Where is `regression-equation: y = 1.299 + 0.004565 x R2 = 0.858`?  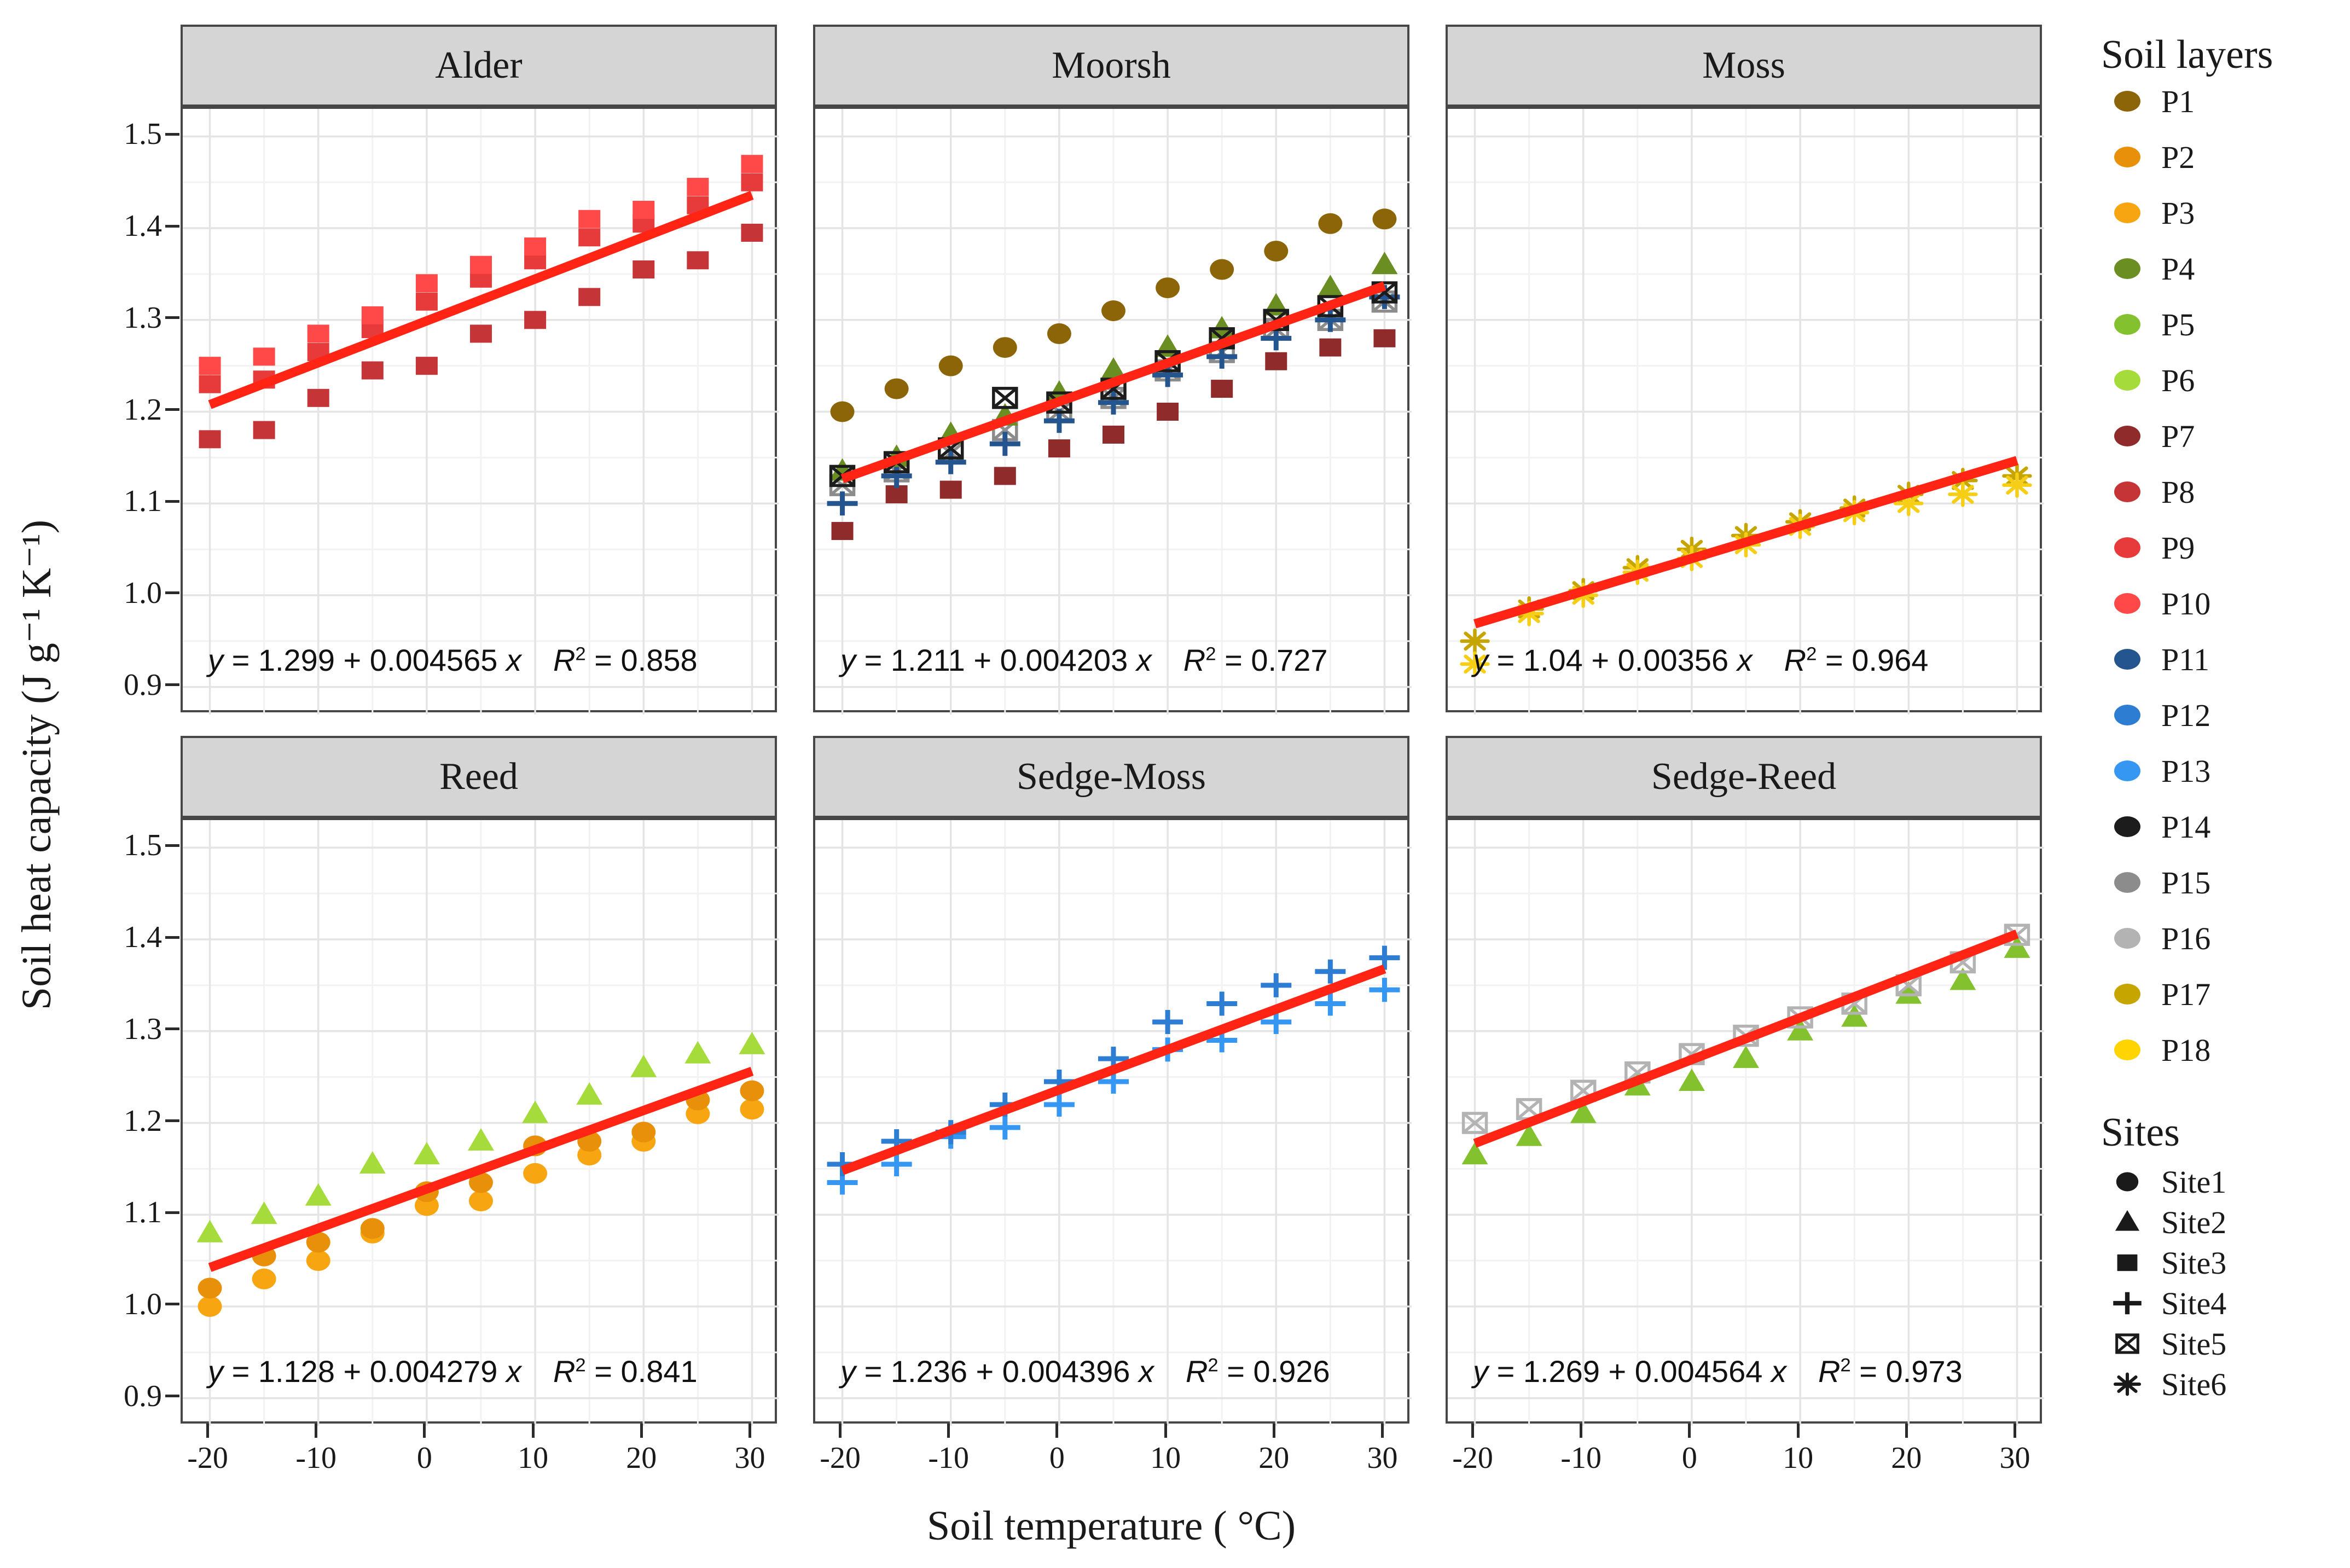 regression-equation: y = 1.299 + 0.004565 x R2 = 0.858 is located at coordinates (453, 660).